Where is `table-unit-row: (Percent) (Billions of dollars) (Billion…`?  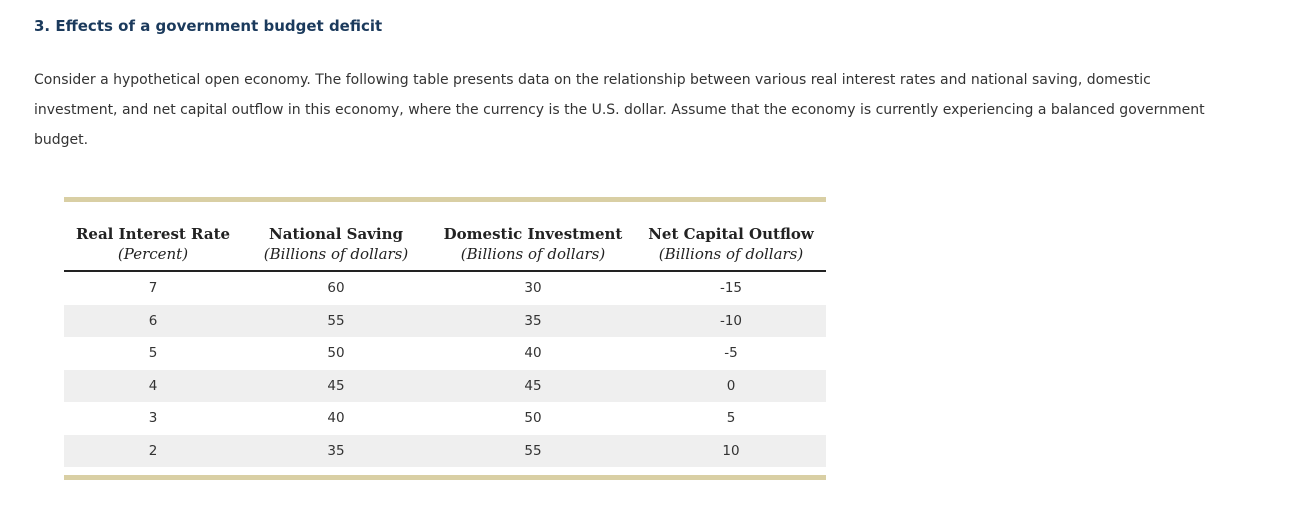
table-unit-row: (Percent) (Billions of dollars) (Billion… is located at coordinates (445, 257).